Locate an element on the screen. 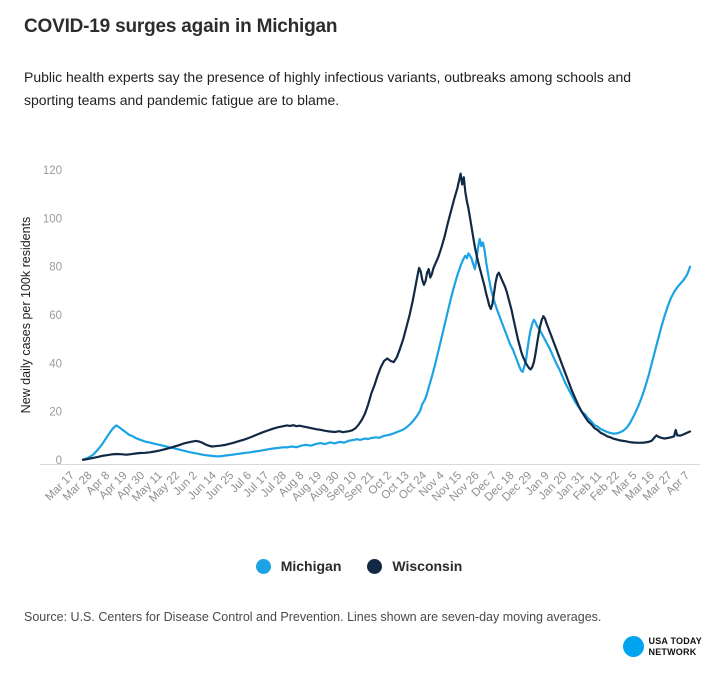 This screenshot has height=675, width=718. y-tick-label: 60 is located at coordinates (55, 316).